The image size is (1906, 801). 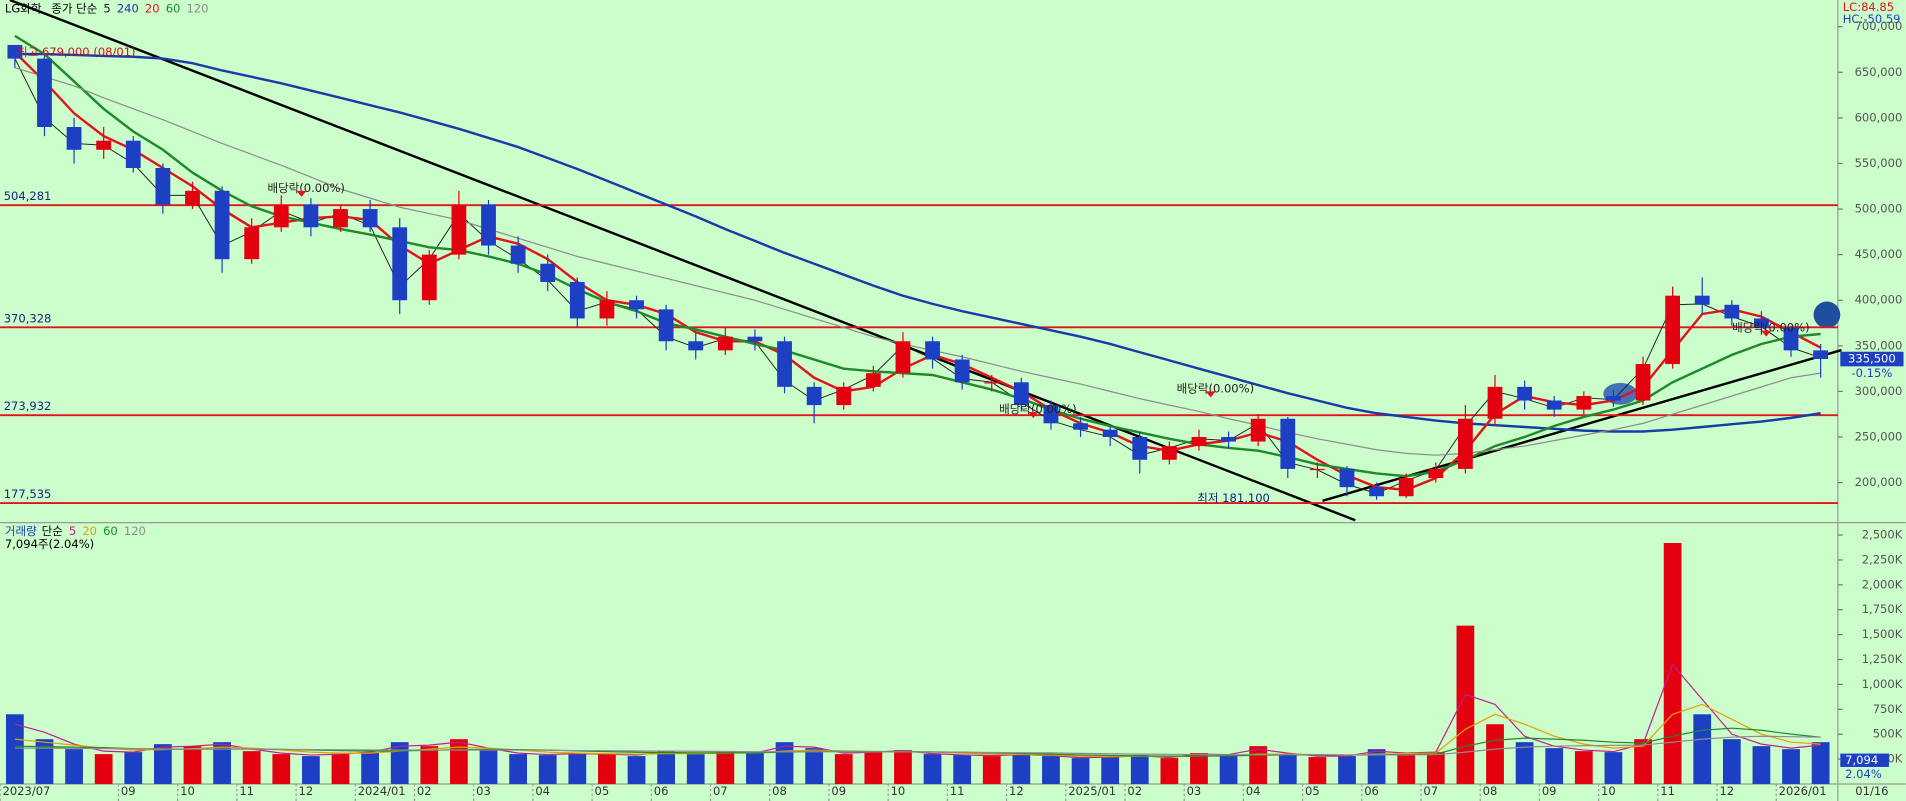 I want to click on level-label: 177,535, so click(x=28, y=494).